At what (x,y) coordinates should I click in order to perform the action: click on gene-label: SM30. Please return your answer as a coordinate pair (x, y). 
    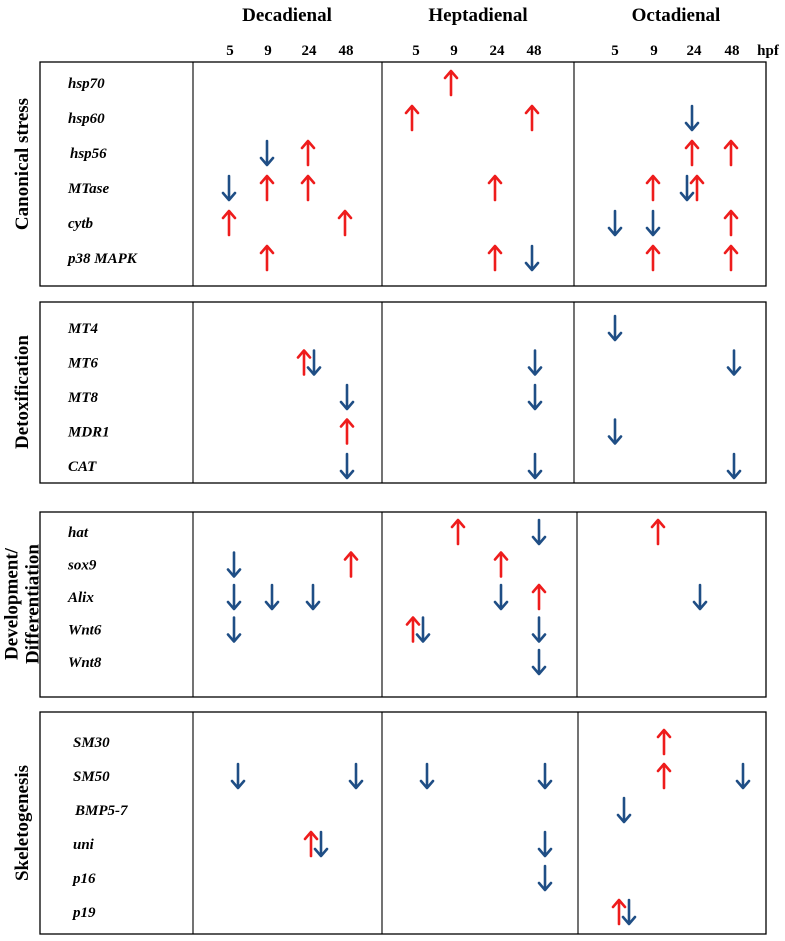
    Looking at the image, I should click on (91, 743).